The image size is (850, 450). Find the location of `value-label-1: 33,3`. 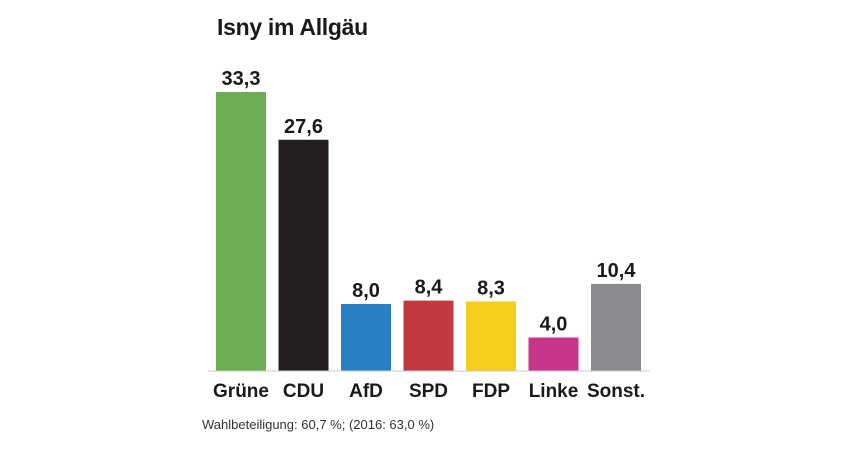

value-label-1: 33,3 is located at coordinates (241, 79).